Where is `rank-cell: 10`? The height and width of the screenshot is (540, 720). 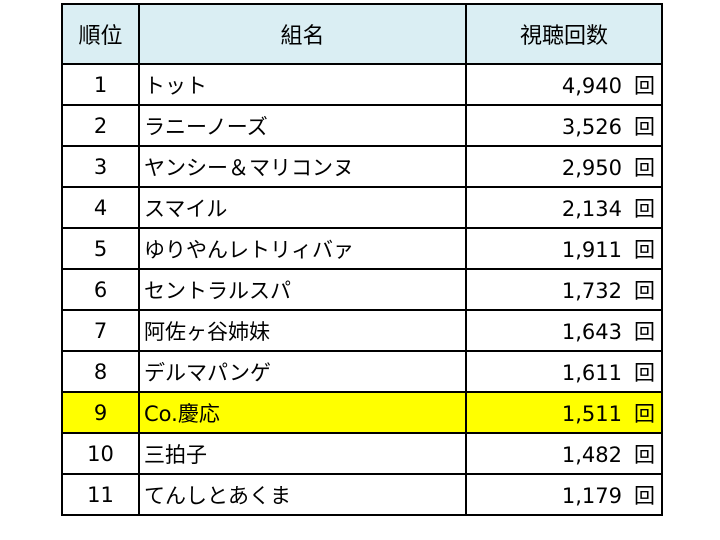 rank-cell: 10 is located at coordinates (100, 453).